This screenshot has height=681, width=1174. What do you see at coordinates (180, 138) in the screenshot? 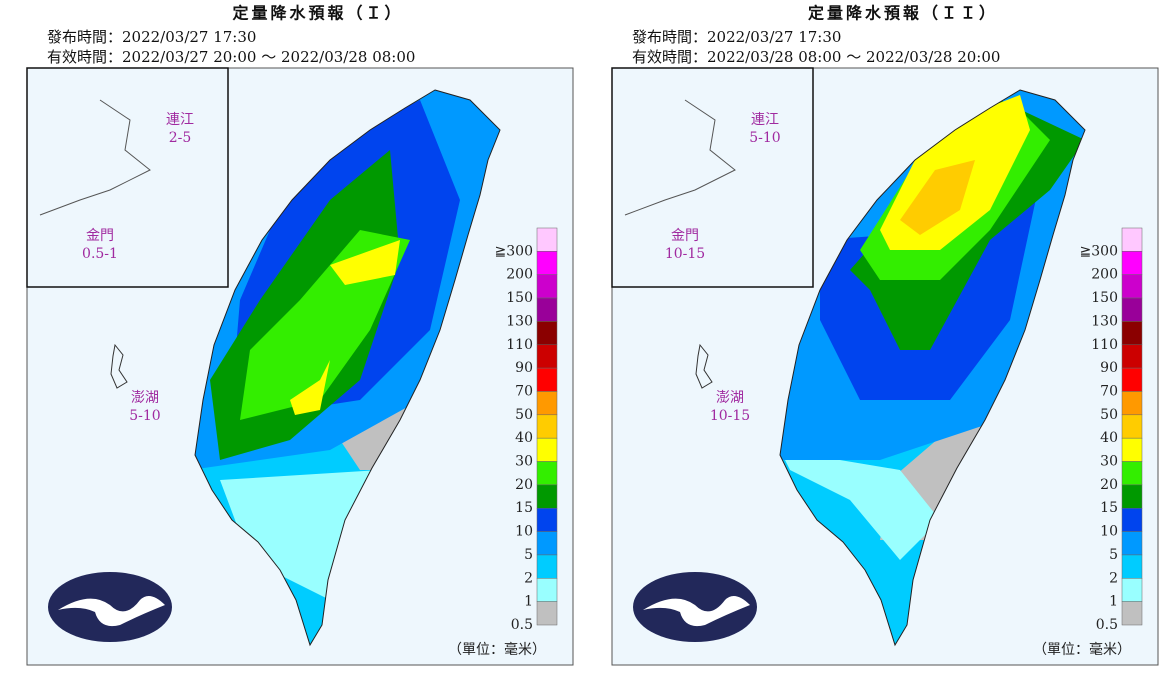
I see `region-value: 2-5` at bounding box center [180, 138].